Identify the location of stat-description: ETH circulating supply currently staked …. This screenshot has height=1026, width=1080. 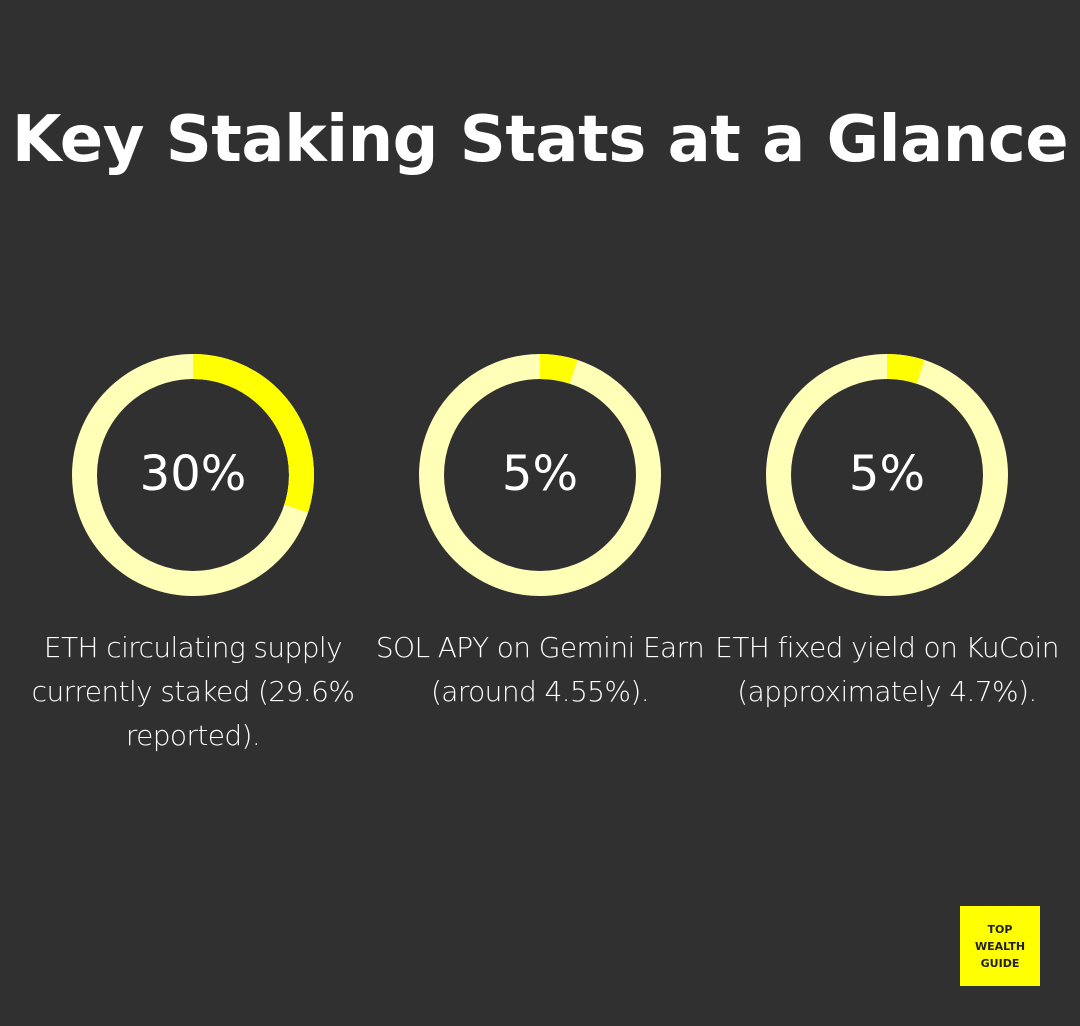
(193, 691).